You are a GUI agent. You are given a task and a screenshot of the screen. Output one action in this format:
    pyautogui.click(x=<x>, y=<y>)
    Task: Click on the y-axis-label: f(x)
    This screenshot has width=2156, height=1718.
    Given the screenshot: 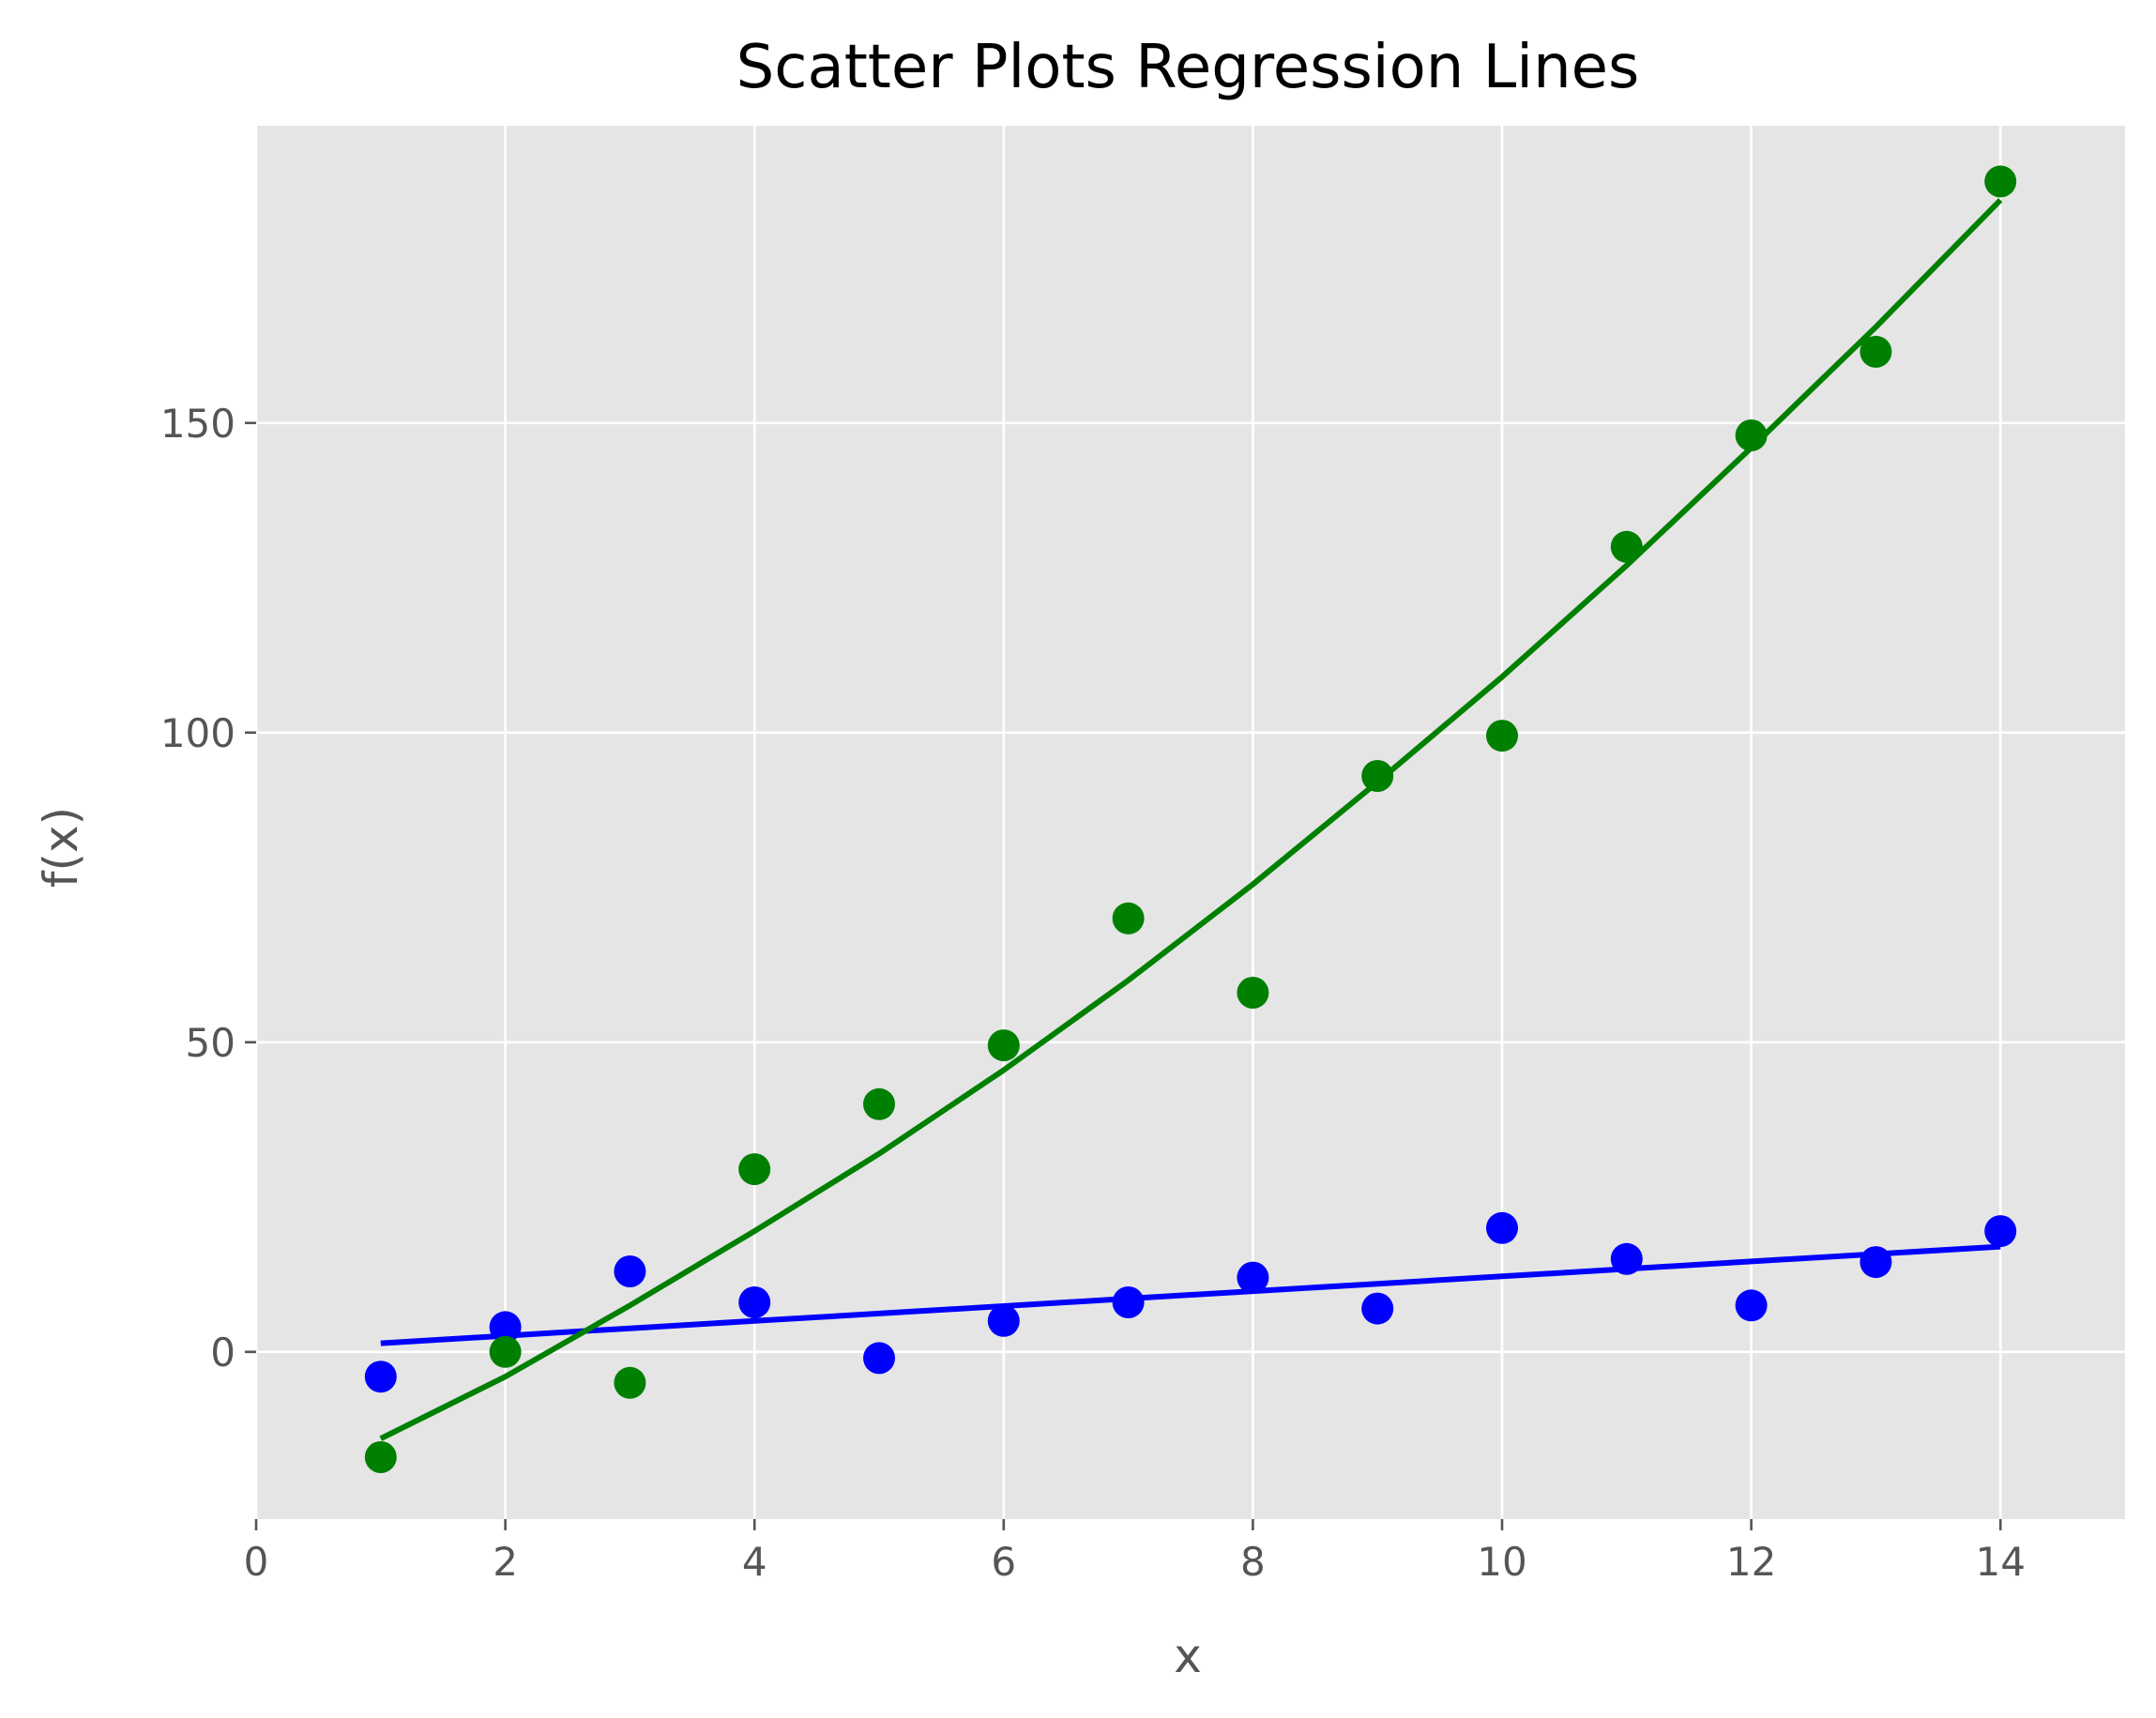 What is the action you would take?
    pyautogui.click(x=61, y=848)
    